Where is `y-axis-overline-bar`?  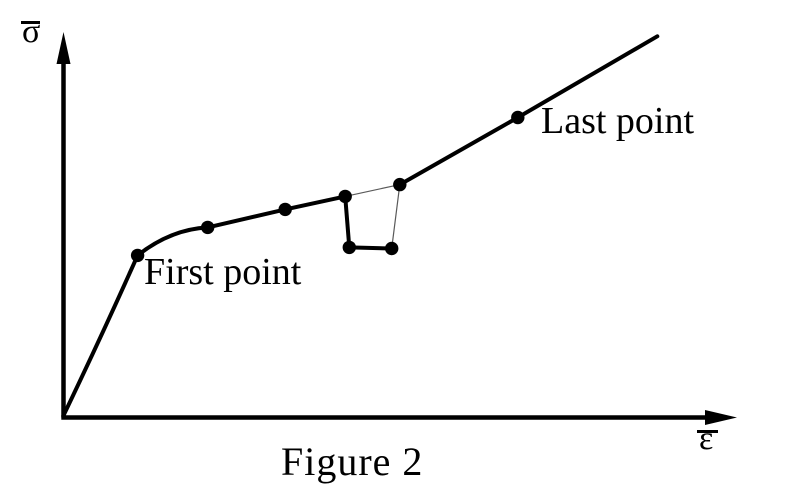
y-axis-overline-bar is located at coordinates (30, 22).